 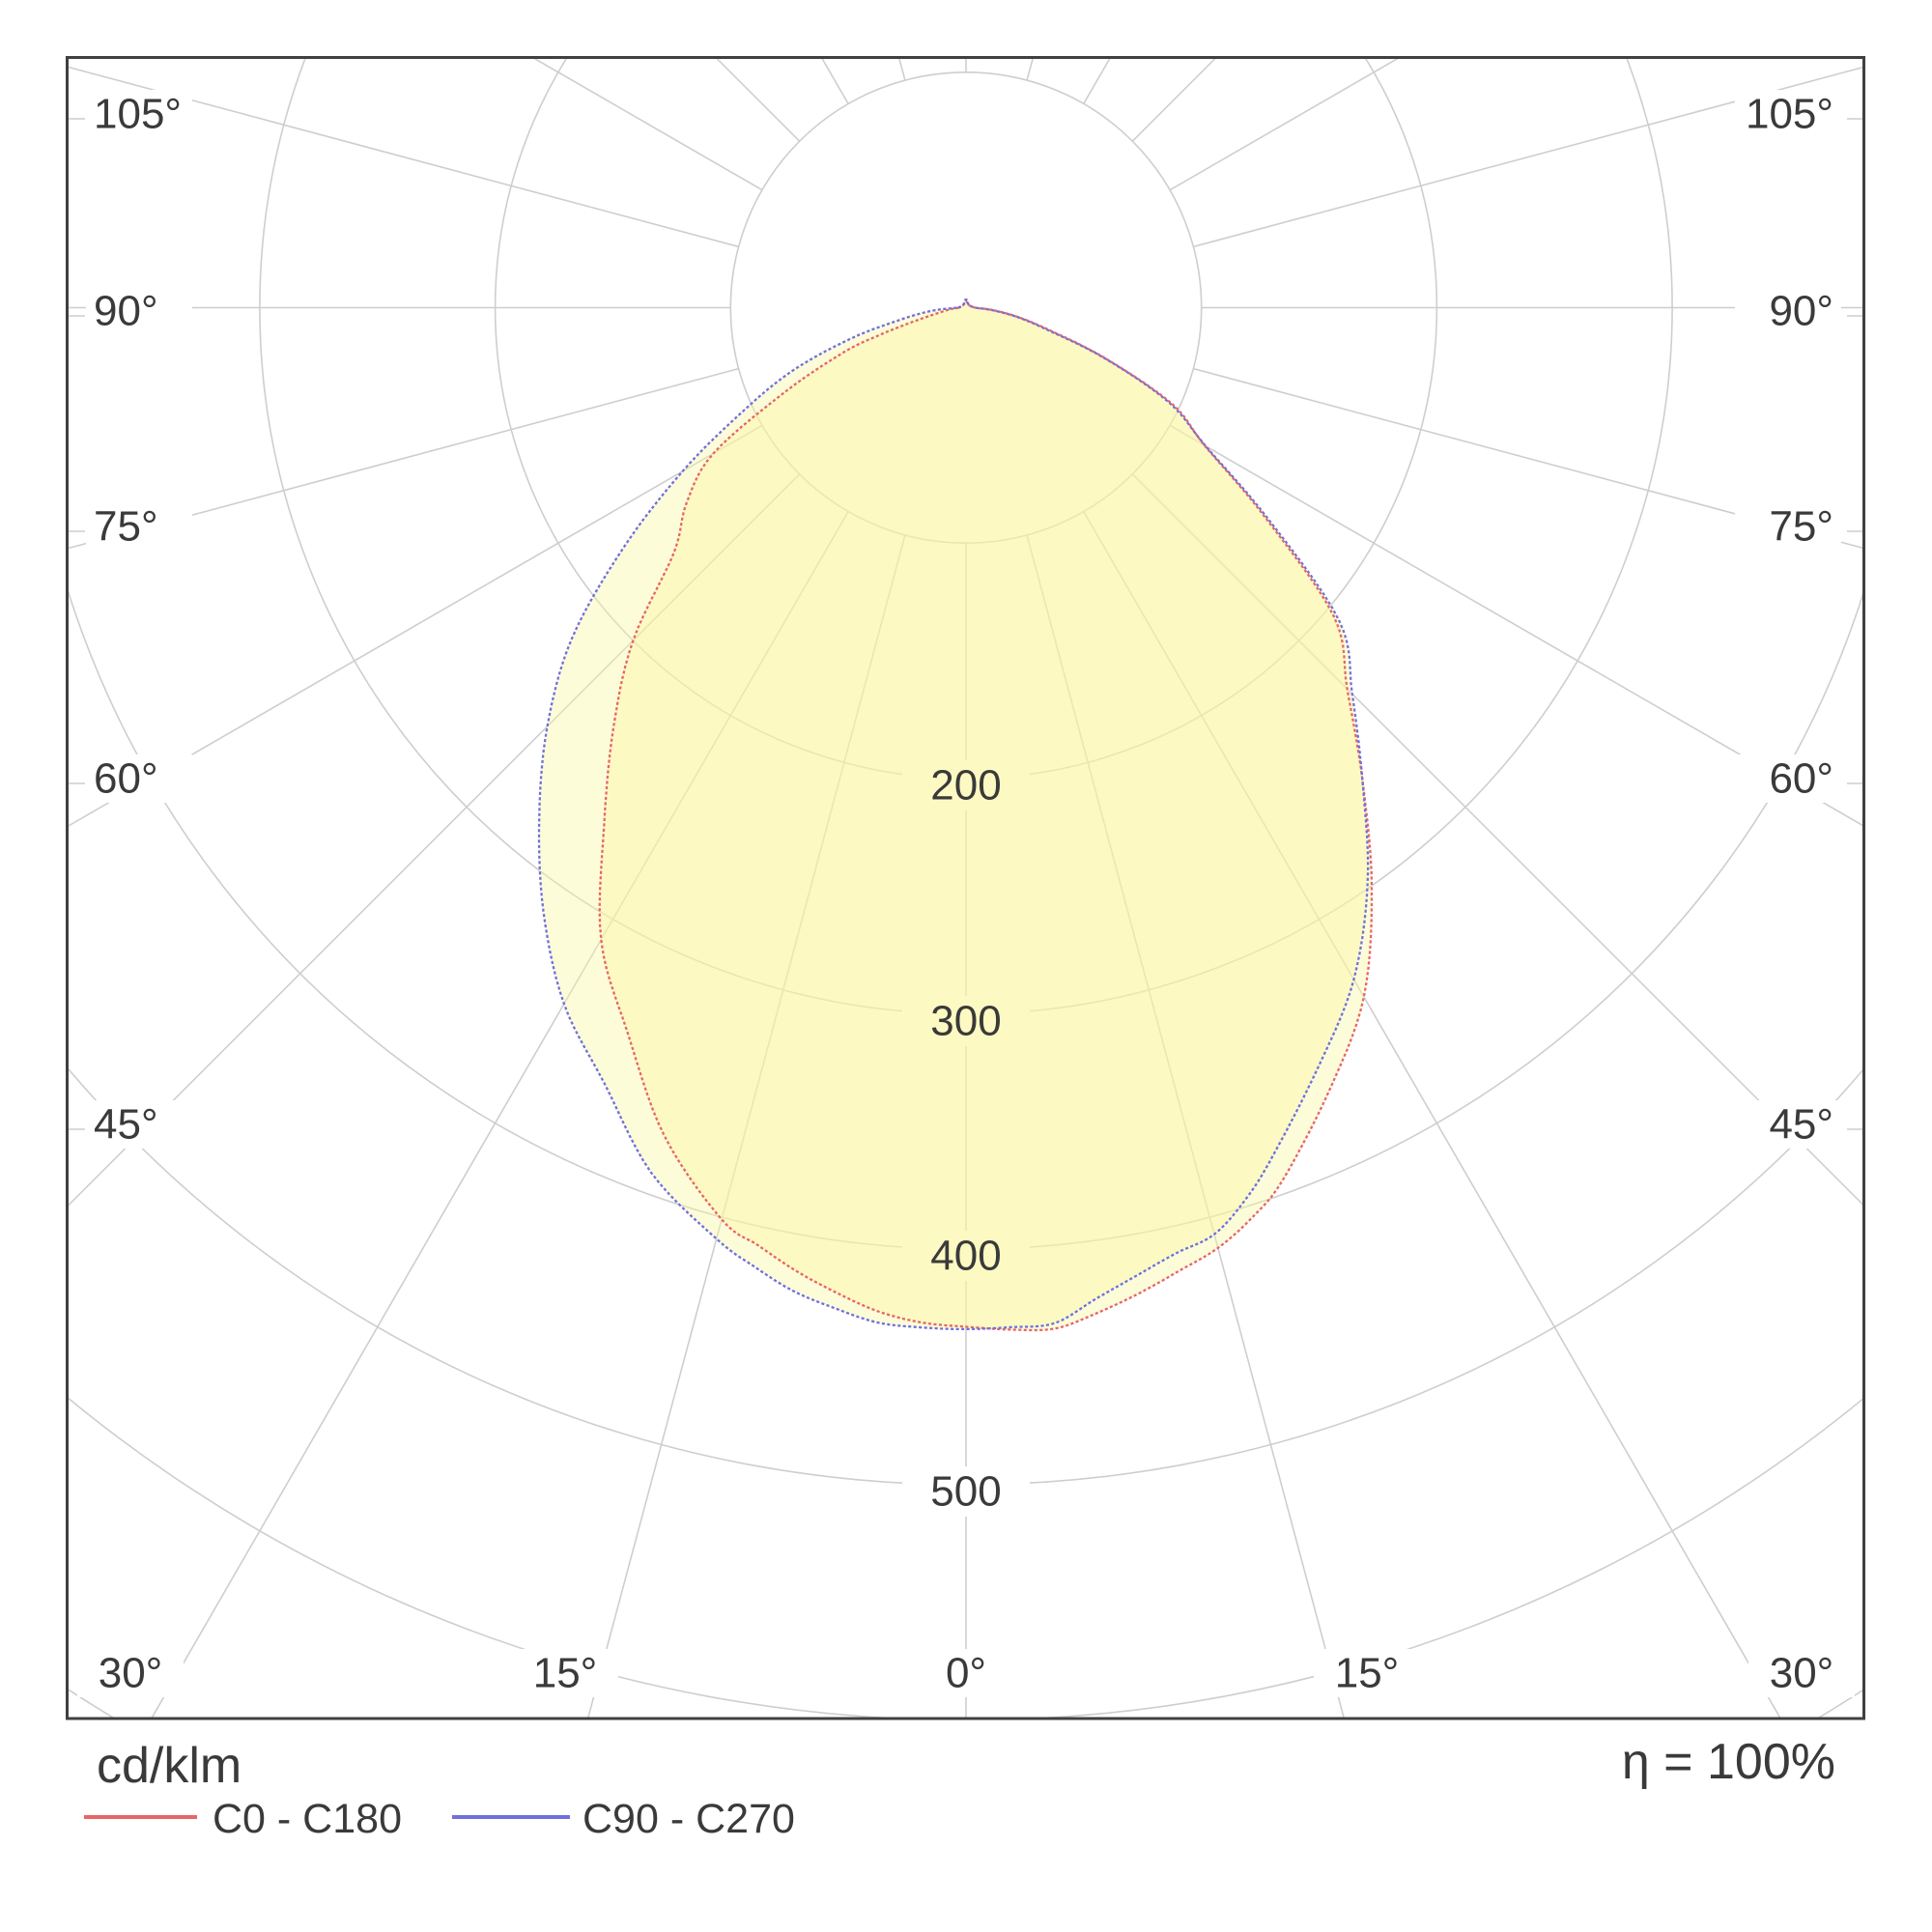 What do you see at coordinates (965, 1021) in the screenshot?
I see `svg-text: 300` at bounding box center [965, 1021].